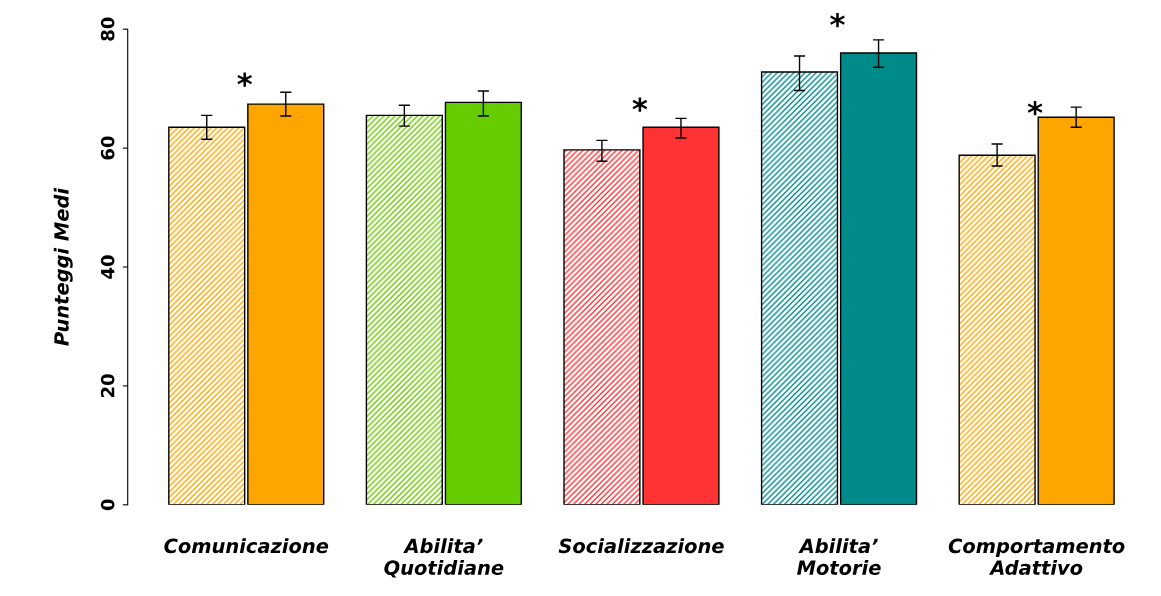 This screenshot has width=1161, height=596. I want to click on x-tick-label: Abilita’ Quotidiane, so click(444, 558).